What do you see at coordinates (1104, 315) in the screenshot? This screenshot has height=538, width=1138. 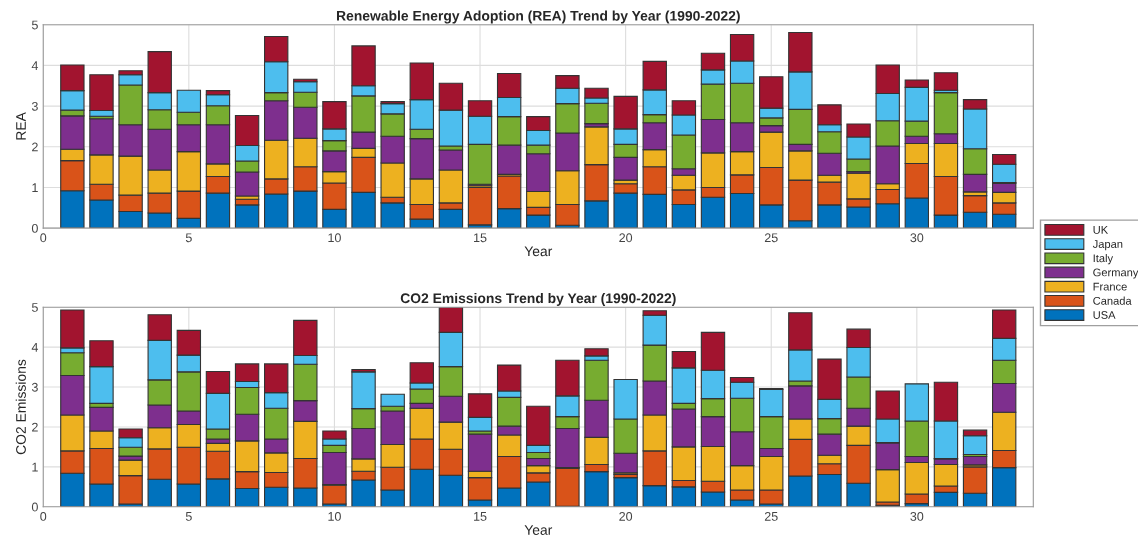 I see `legend-label: USA` at bounding box center [1104, 315].